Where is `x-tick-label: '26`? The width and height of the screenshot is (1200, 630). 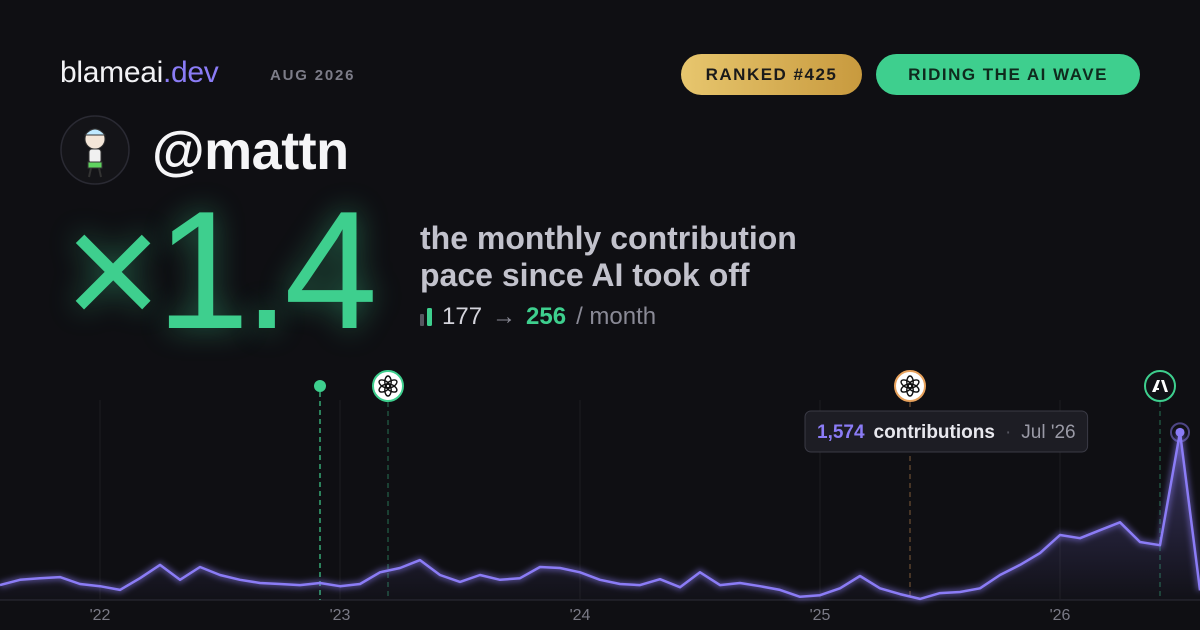
x-tick-label: '26 is located at coordinates (1060, 615).